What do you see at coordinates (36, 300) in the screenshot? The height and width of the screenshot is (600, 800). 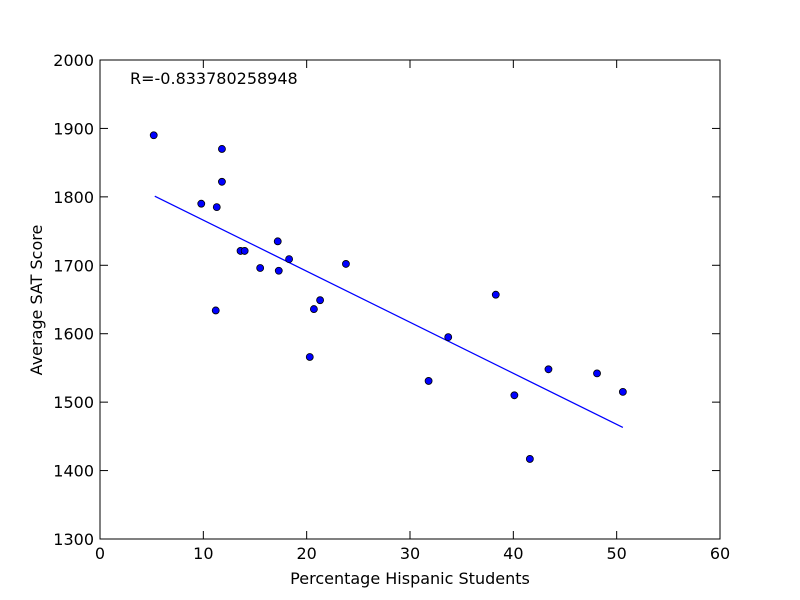 I see `y-axis-label: Average SAT Score` at bounding box center [36, 300].